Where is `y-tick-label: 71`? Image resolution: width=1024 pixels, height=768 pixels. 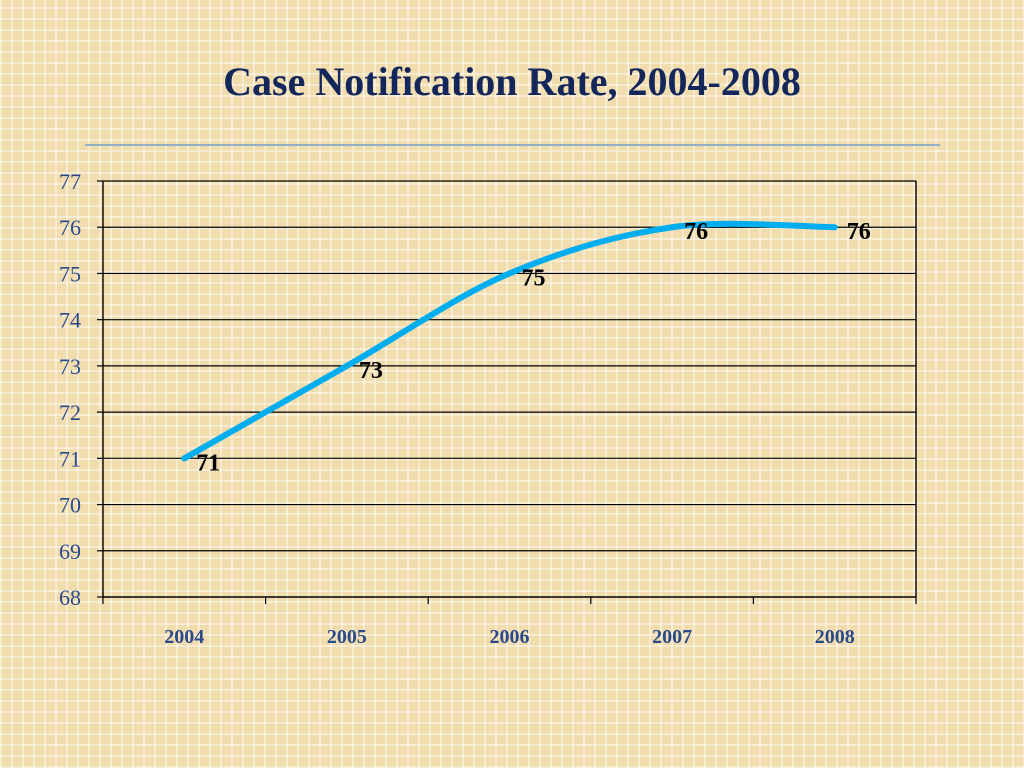 y-tick-label: 71 is located at coordinates (70, 458).